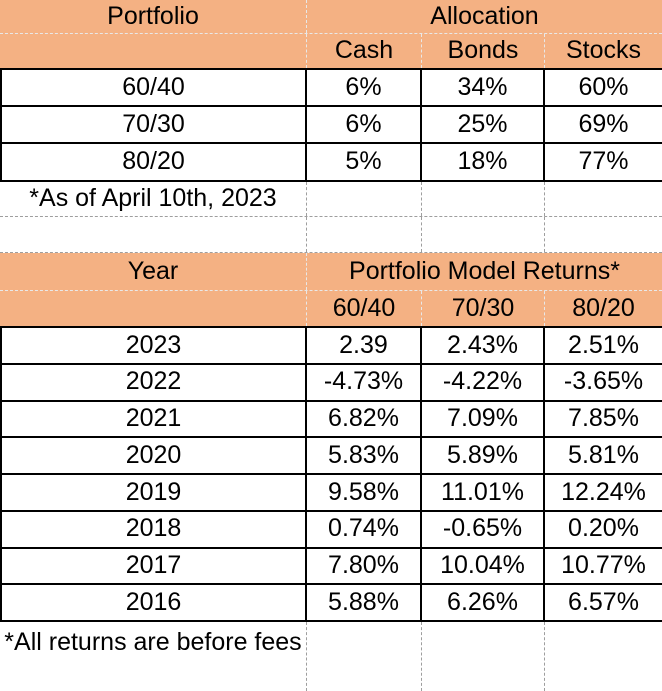 This screenshot has width=662, height=691. What do you see at coordinates (484, 270) in the screenshot?
I see `returns-group-header: Portfolio Model Returns*` at bounding box center [484, 270].